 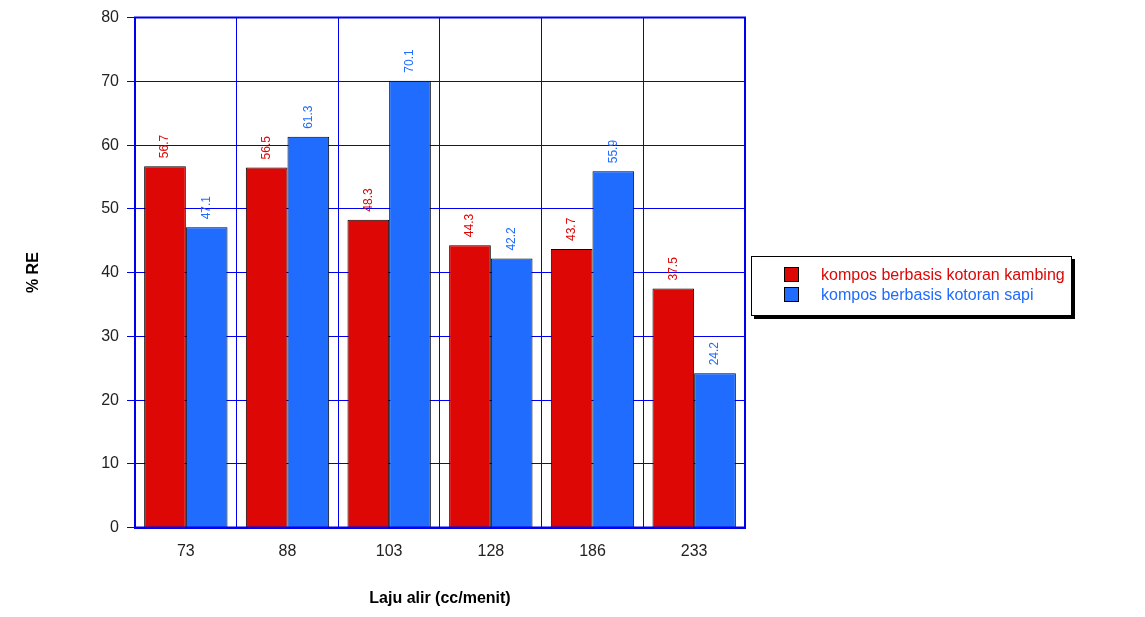 I want to click on data-label: 47.1, so click(x=205, y=207).